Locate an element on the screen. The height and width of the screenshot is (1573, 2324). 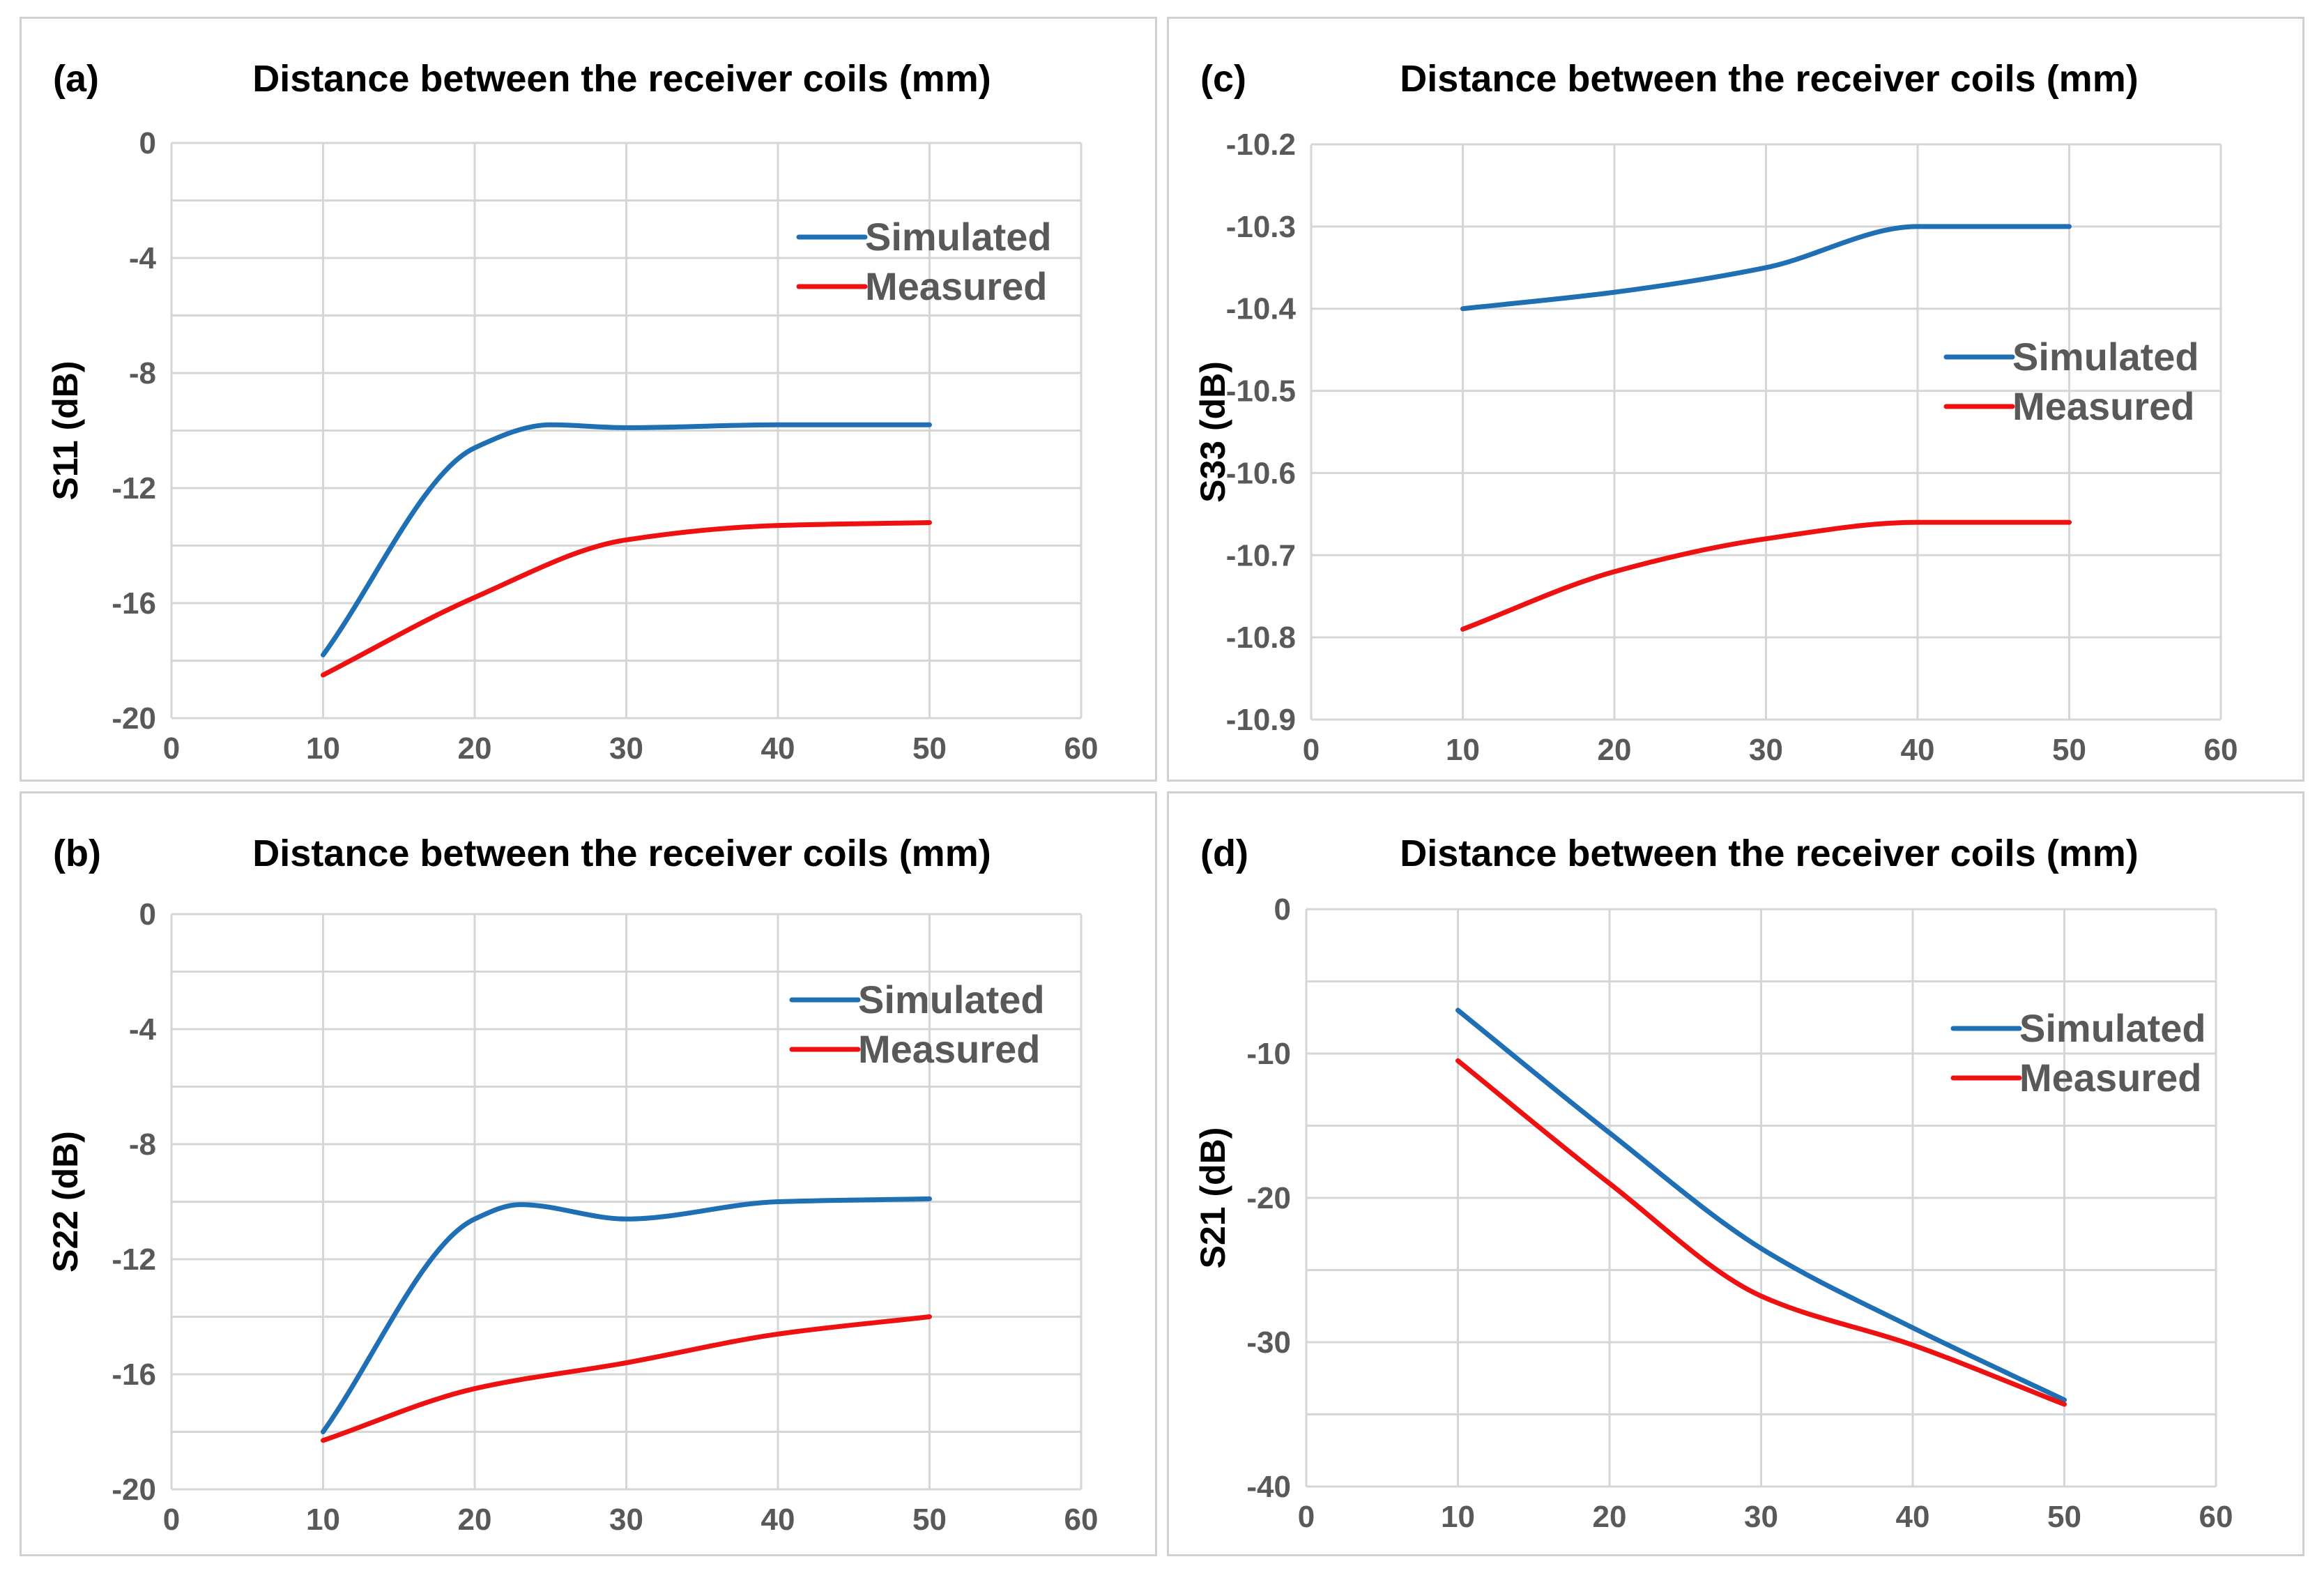
y-tick-label: -10.2 is located at coordinates (1261, 145).